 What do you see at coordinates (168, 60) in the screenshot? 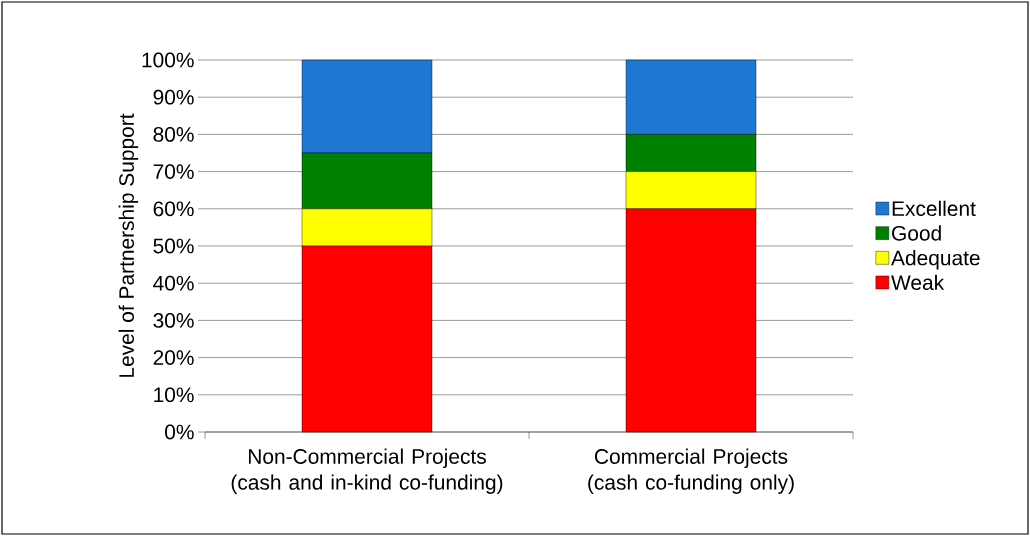
I see `y-tick-label: 100%` at bounding box center [168, 60].